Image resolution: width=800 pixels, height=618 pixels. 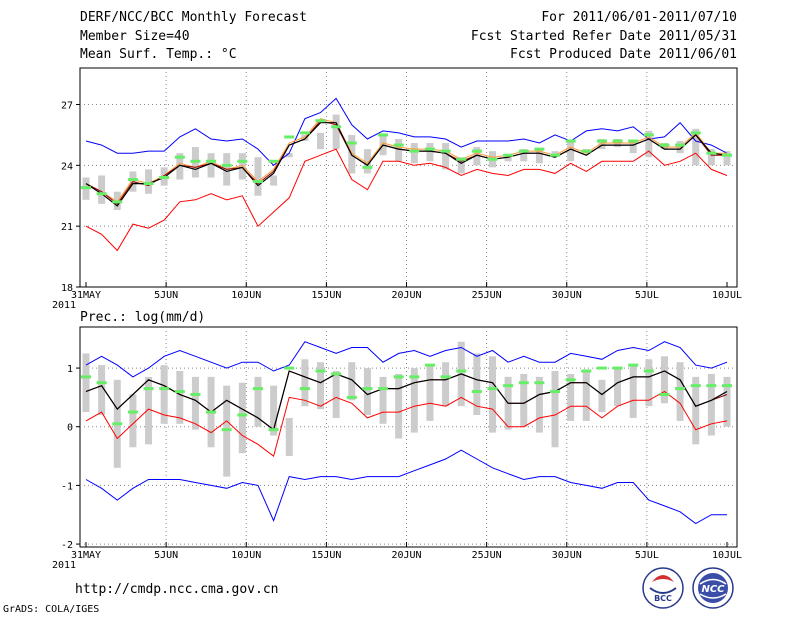 What do you see at coordinates (246, 555) in the screenshot?
I see `prec-x-tick-label: 10JUN` at bounding box center [246, 555].